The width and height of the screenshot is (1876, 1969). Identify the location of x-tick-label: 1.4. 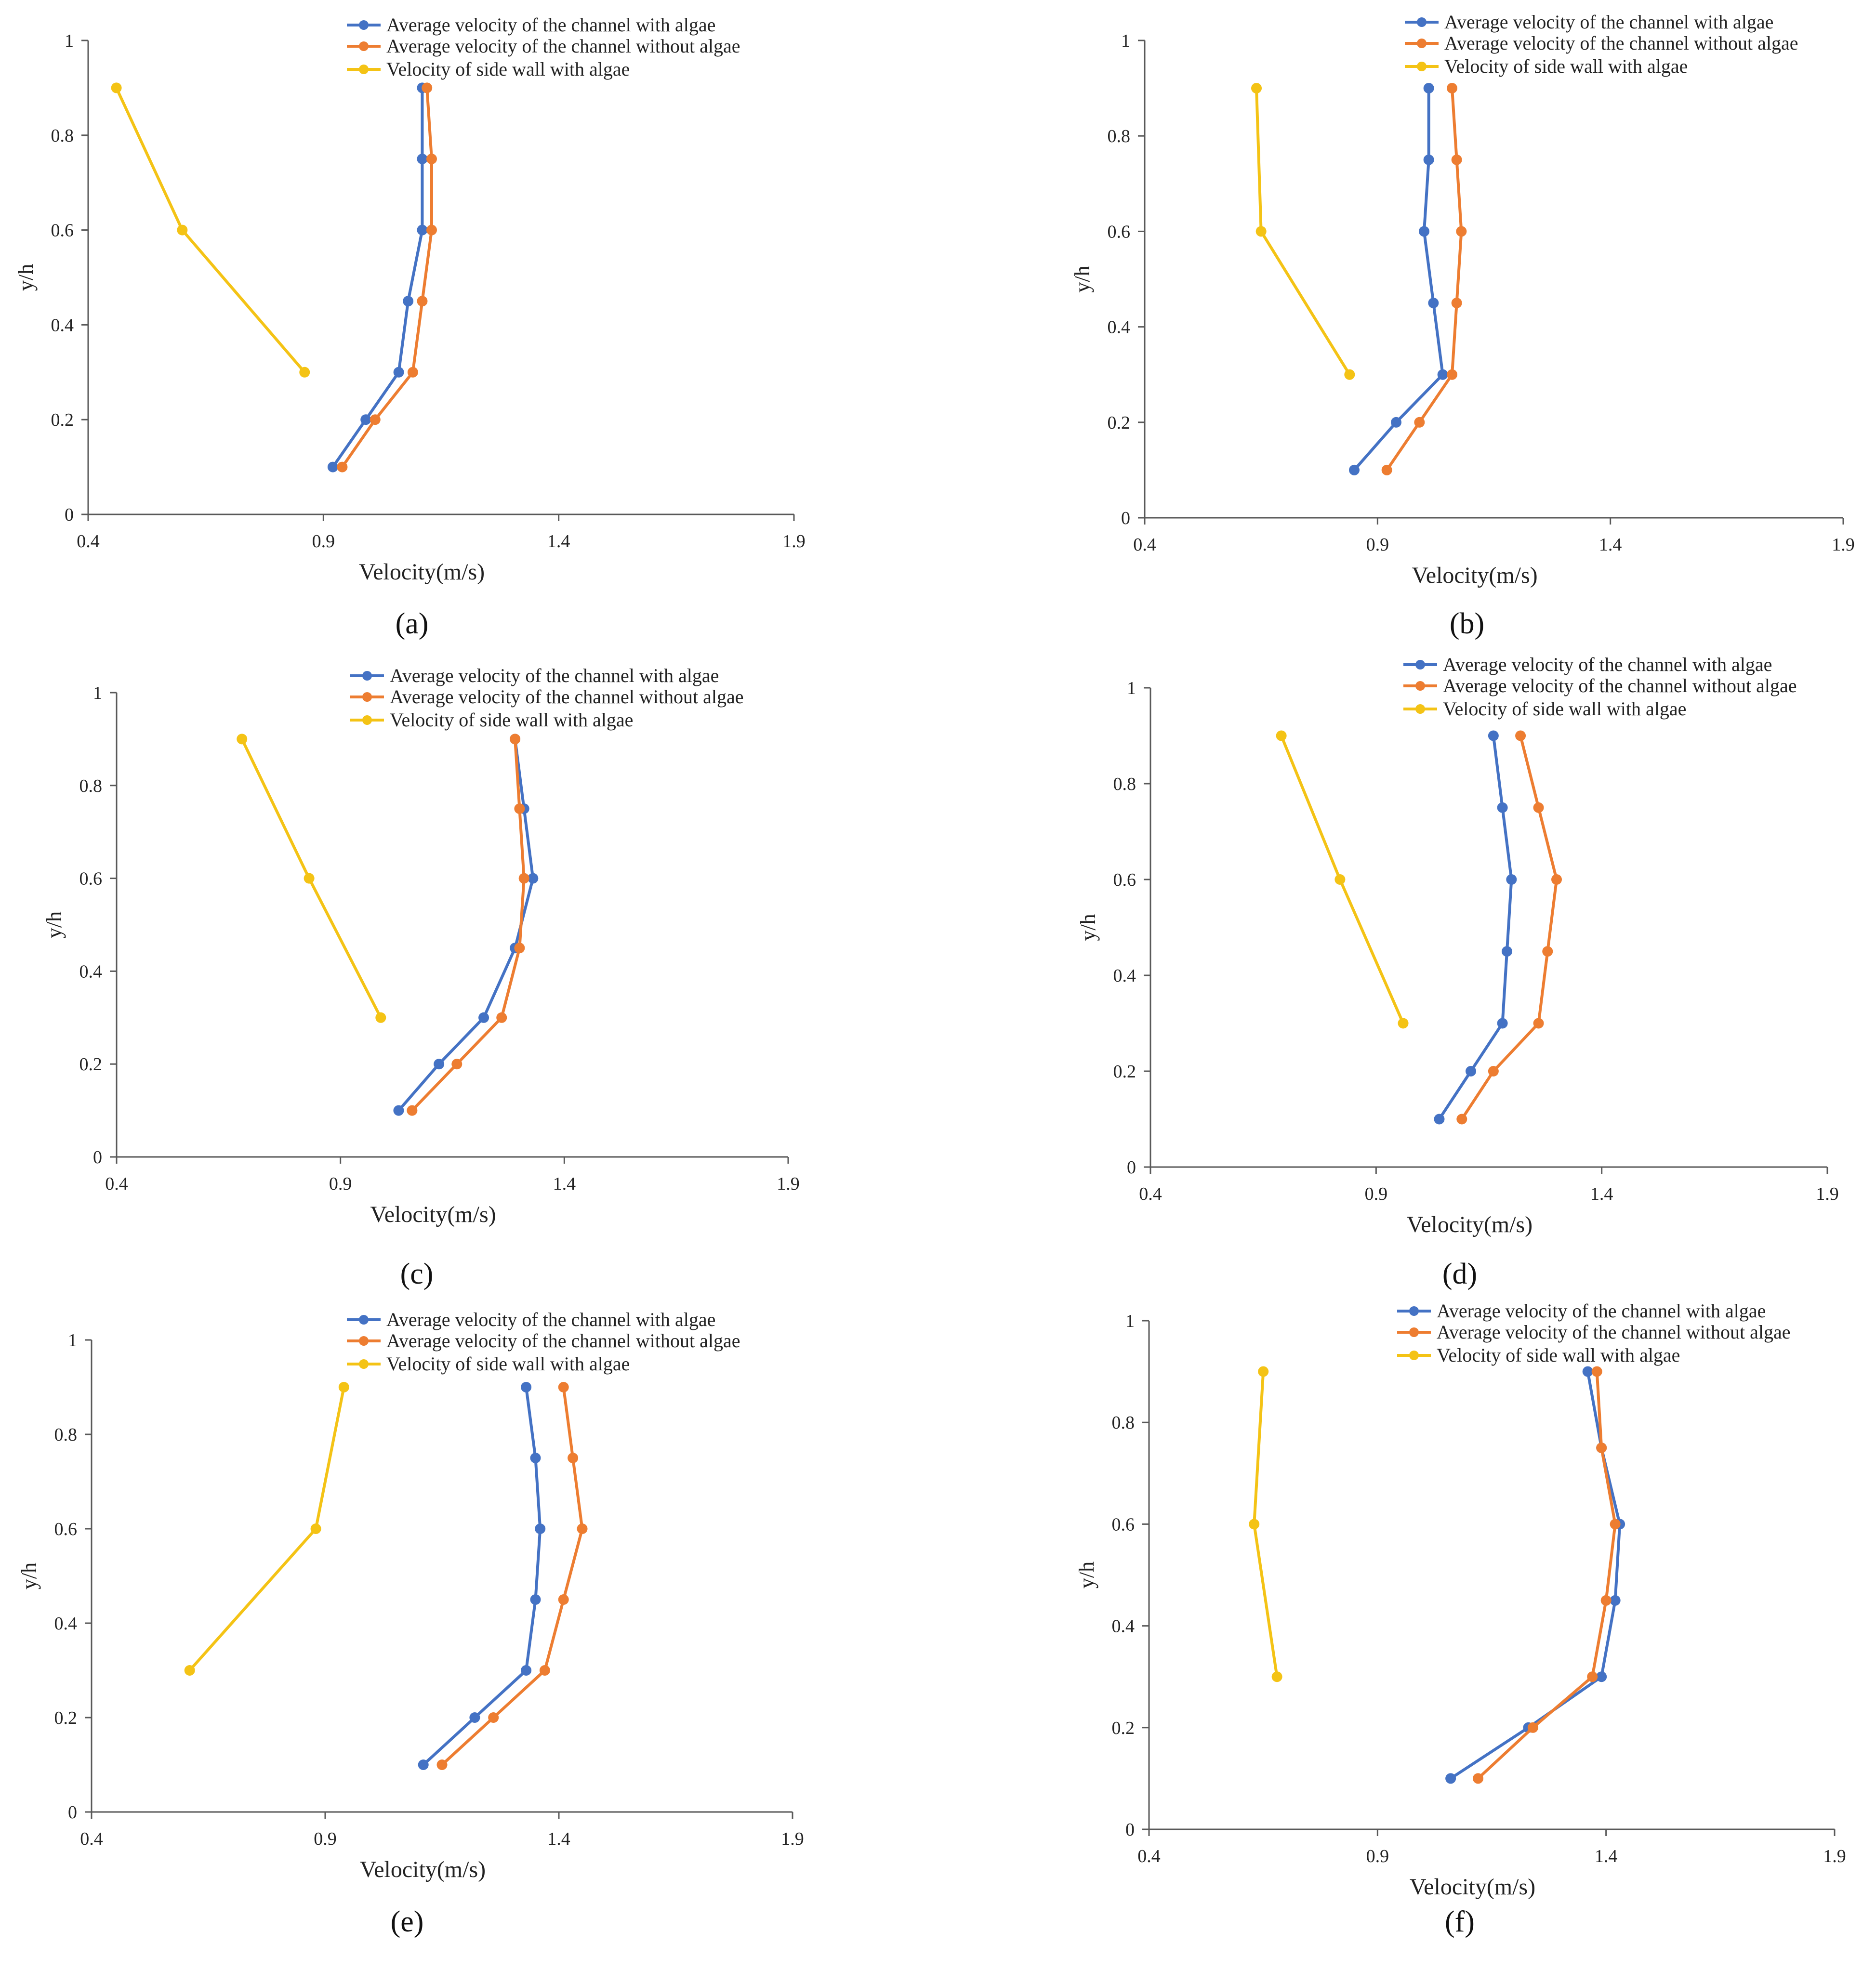
(558, 1839).